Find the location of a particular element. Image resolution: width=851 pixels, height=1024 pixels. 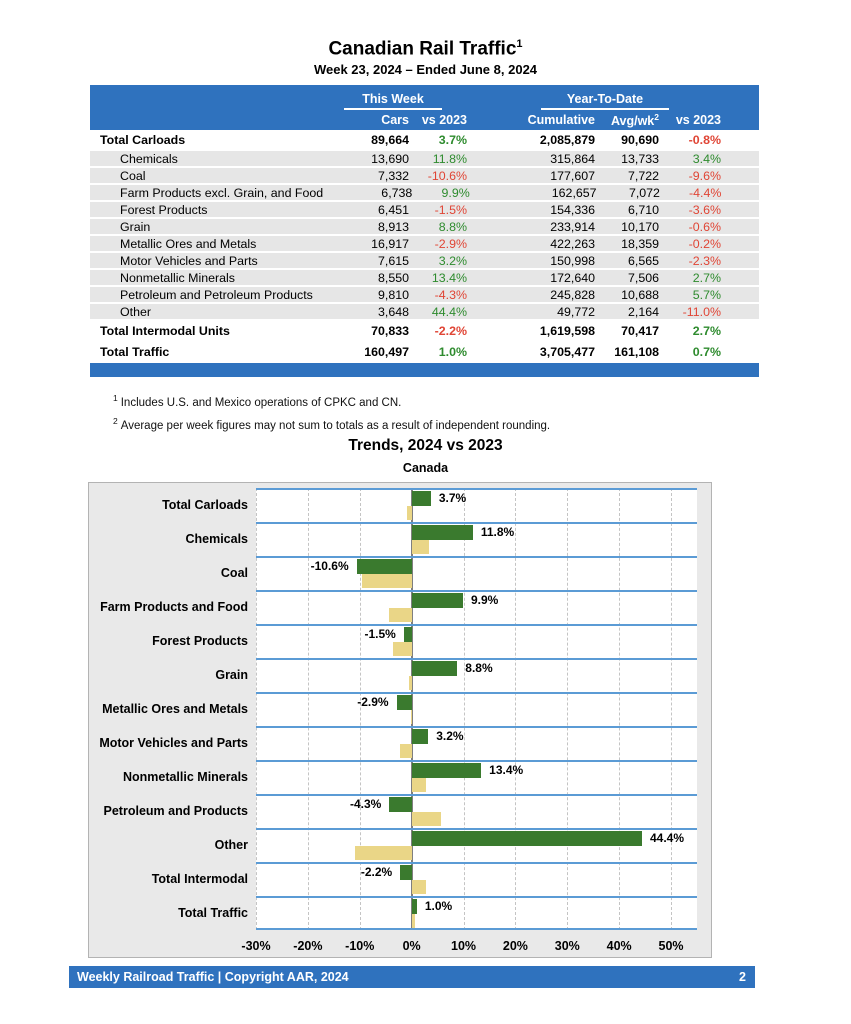

x-axis-tick-label: -10% is located at coordinates (360, 946).